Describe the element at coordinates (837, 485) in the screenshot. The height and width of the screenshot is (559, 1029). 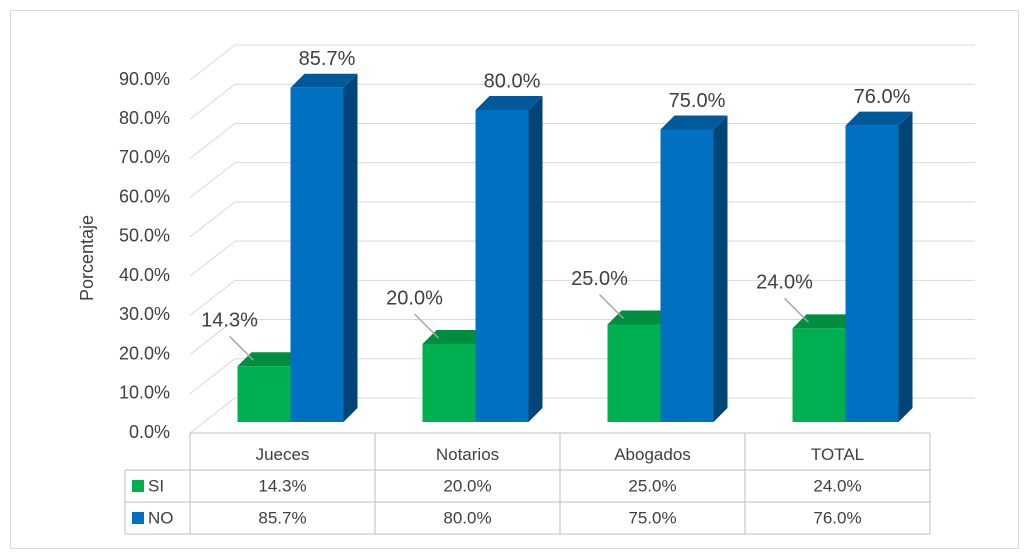
I see `table-cell: 24.0%` at that location.